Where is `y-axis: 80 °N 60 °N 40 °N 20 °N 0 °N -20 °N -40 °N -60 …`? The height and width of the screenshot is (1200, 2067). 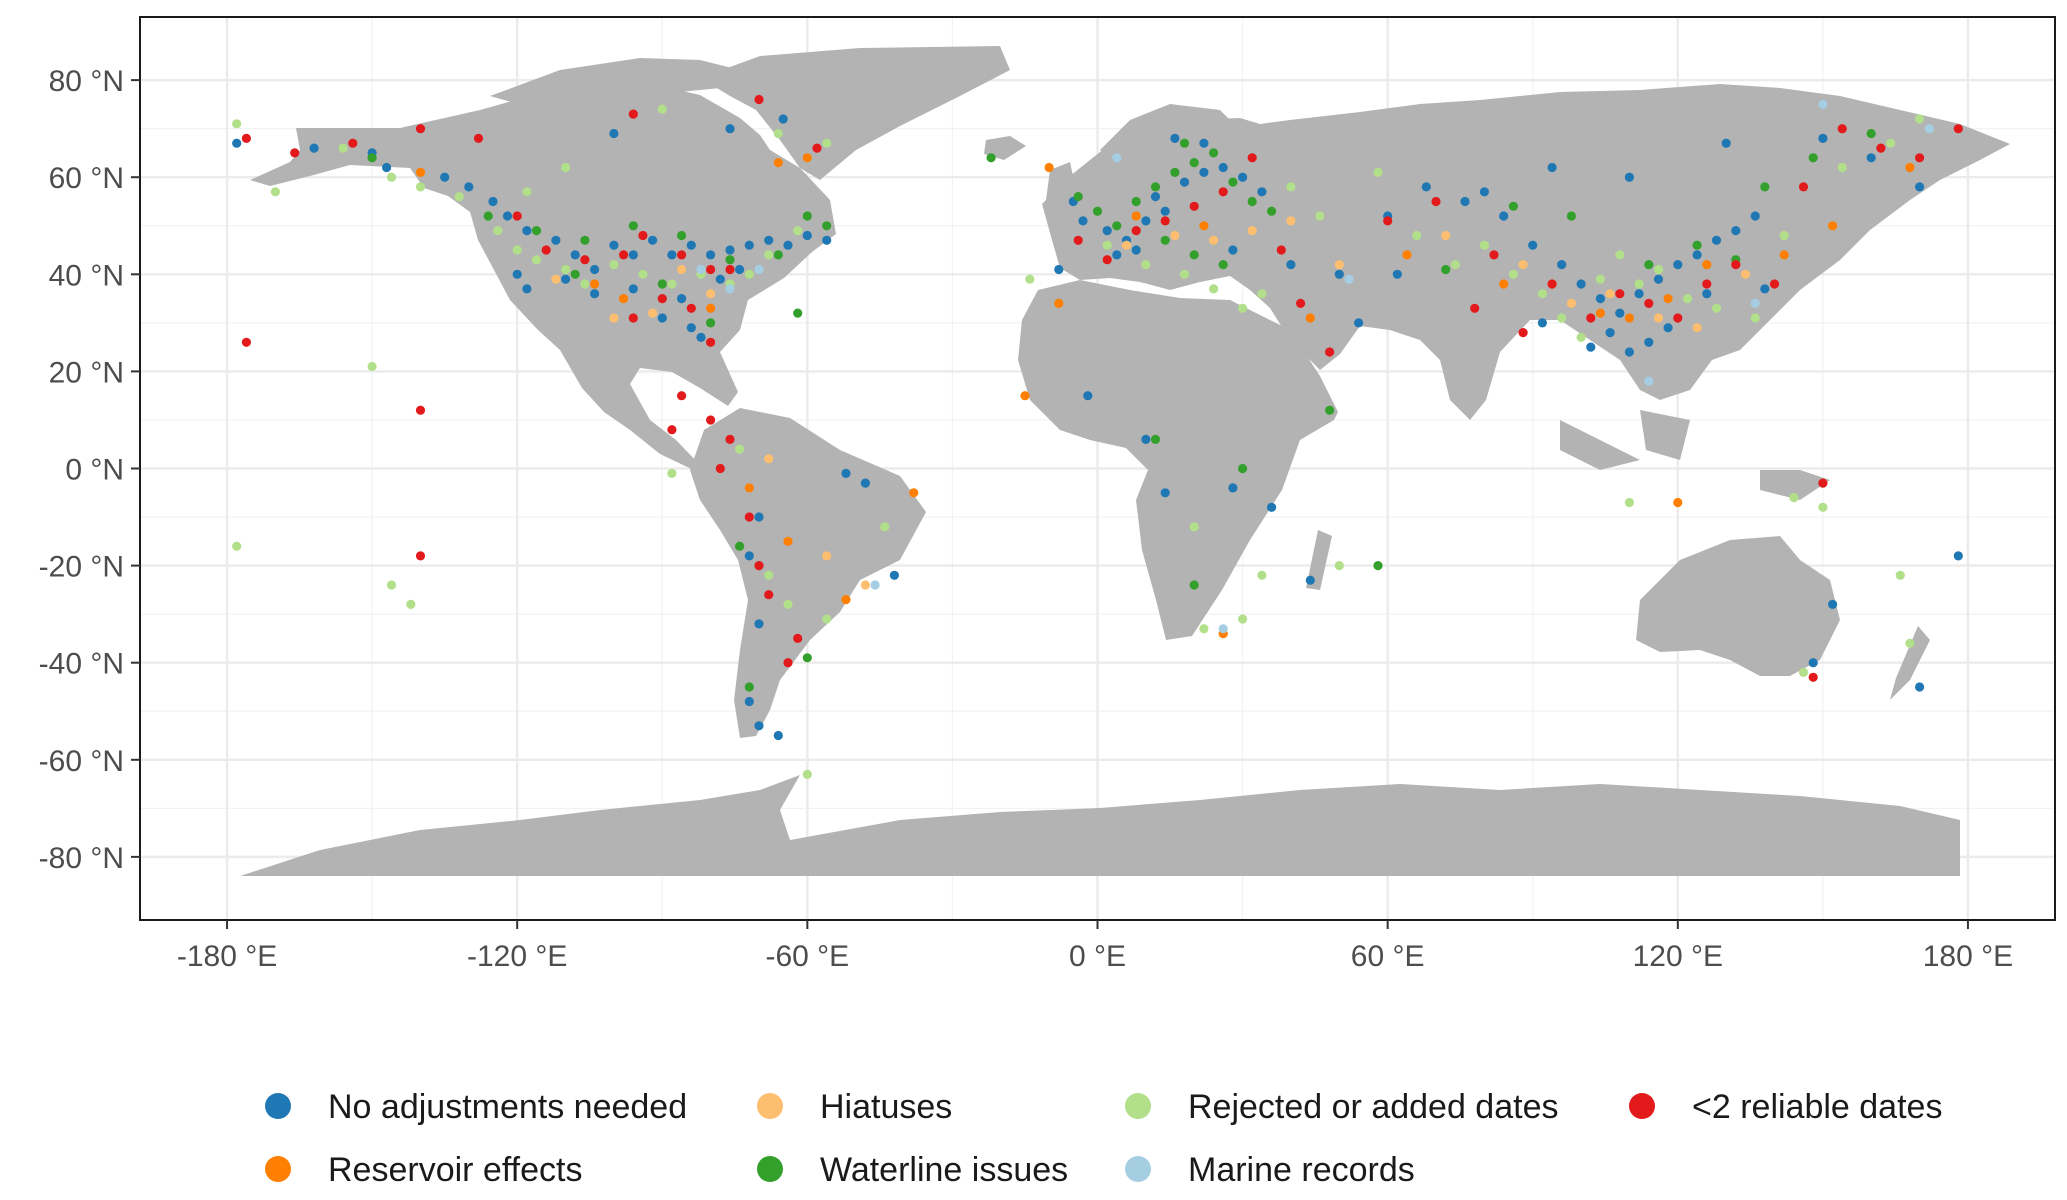
y-axis: 80 °N 60 °N 40 °N 20 °N 0 °N -20 °N -40 °N -60 … is located at coordinates (89, 470).